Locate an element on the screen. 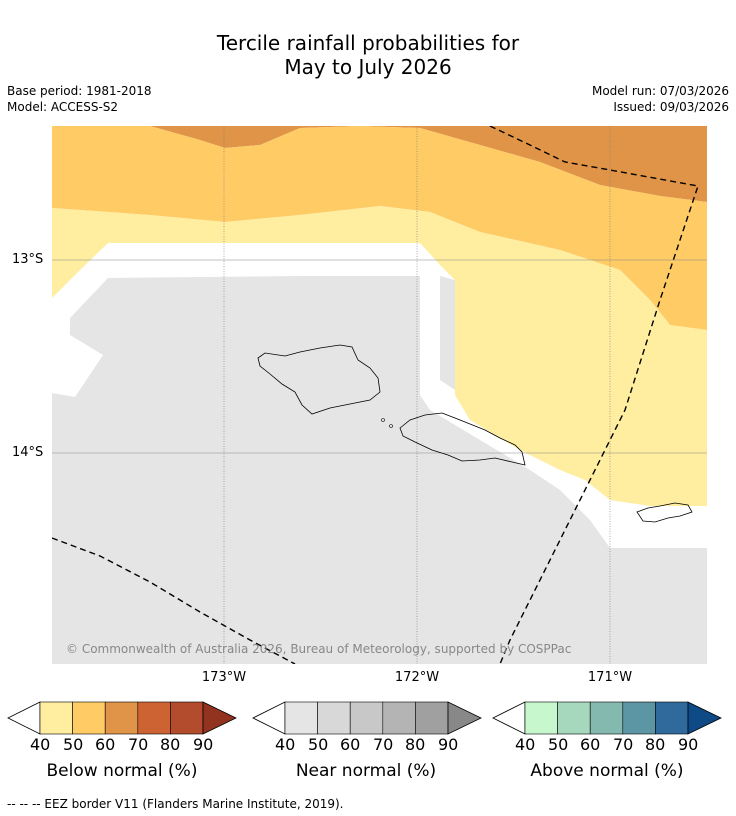  cb1-tick-40: 40 is located at coordinates (285, 744).